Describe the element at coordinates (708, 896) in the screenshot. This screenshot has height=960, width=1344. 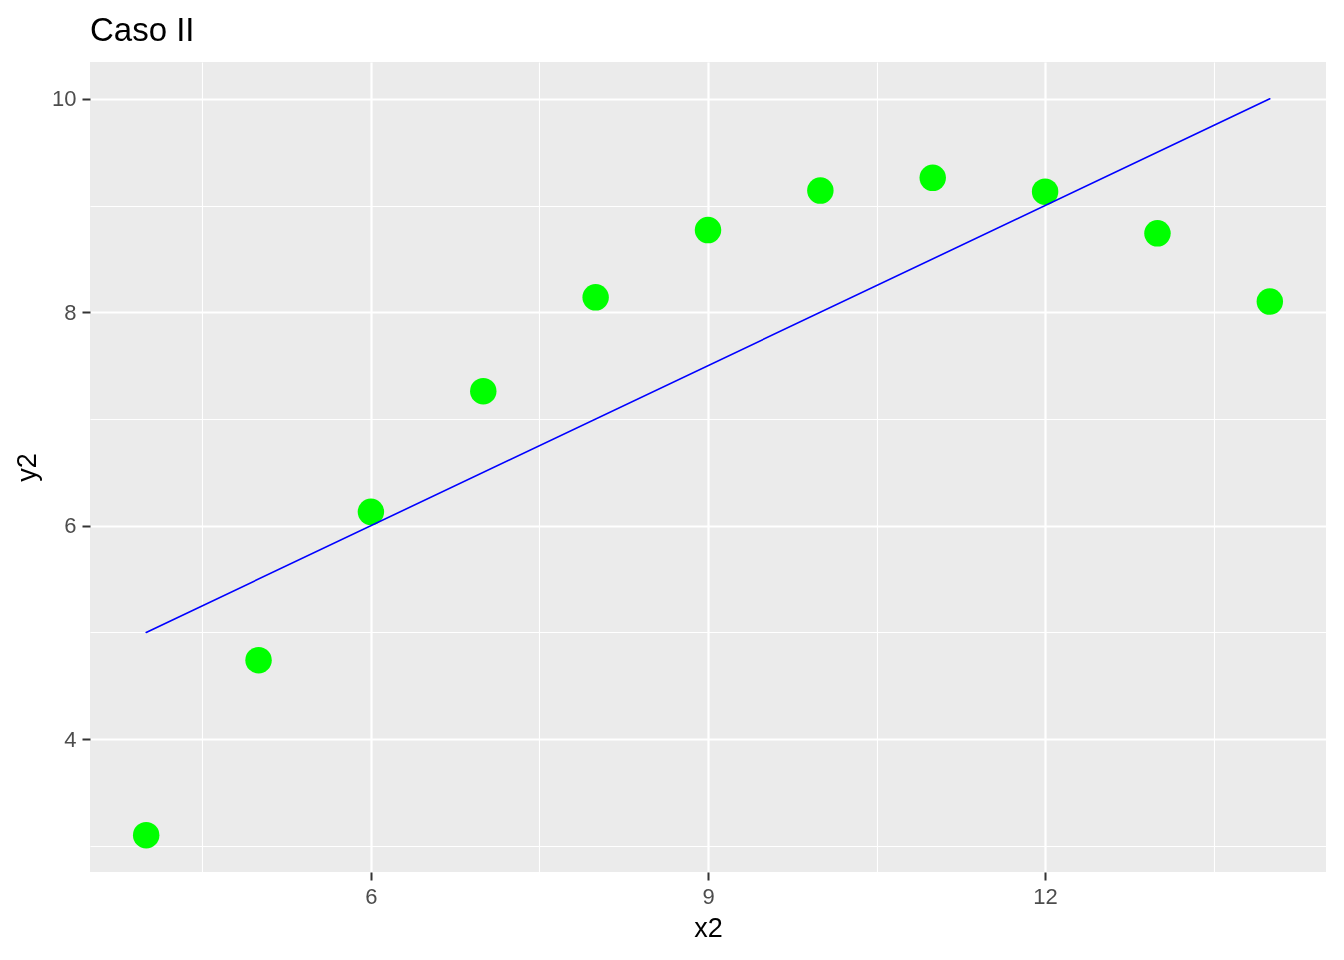
I see `x-tick-label: 9` at that location.